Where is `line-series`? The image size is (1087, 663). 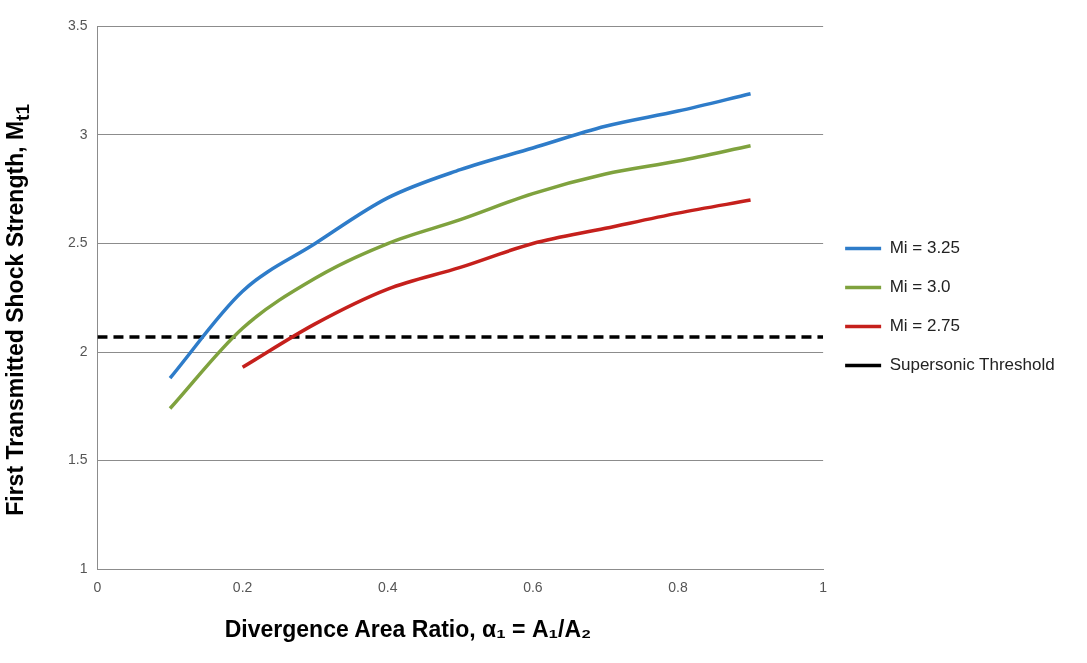
line-series is located at coordinates (496, 284).